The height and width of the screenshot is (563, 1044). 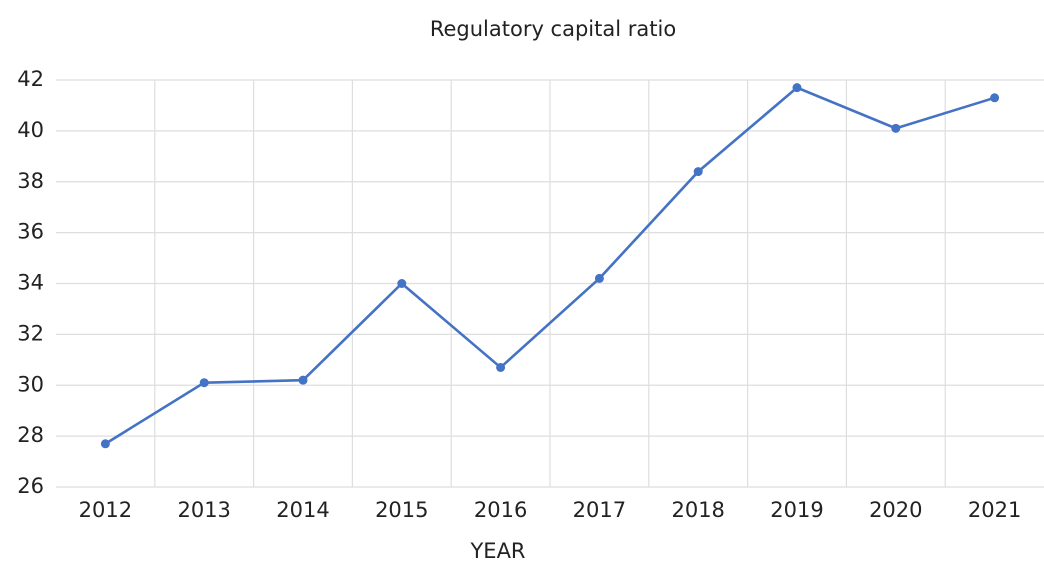 What do you see at coordinates (994, 510) in the screenshot?
I see `x-tick-label: 2021` at bounding box center [994, 510].